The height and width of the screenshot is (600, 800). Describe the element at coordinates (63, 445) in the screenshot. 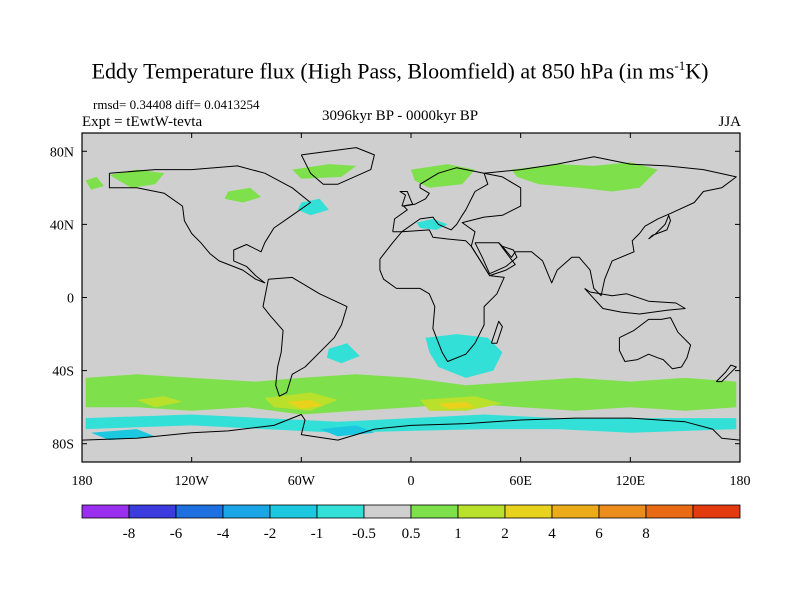

I see `lat-tick-label: 80S` at that location.